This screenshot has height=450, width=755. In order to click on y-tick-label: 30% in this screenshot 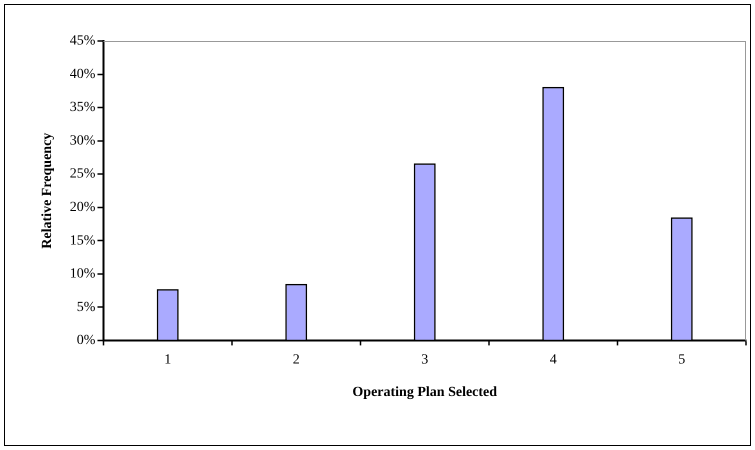, I will do `click(83, 140)`.